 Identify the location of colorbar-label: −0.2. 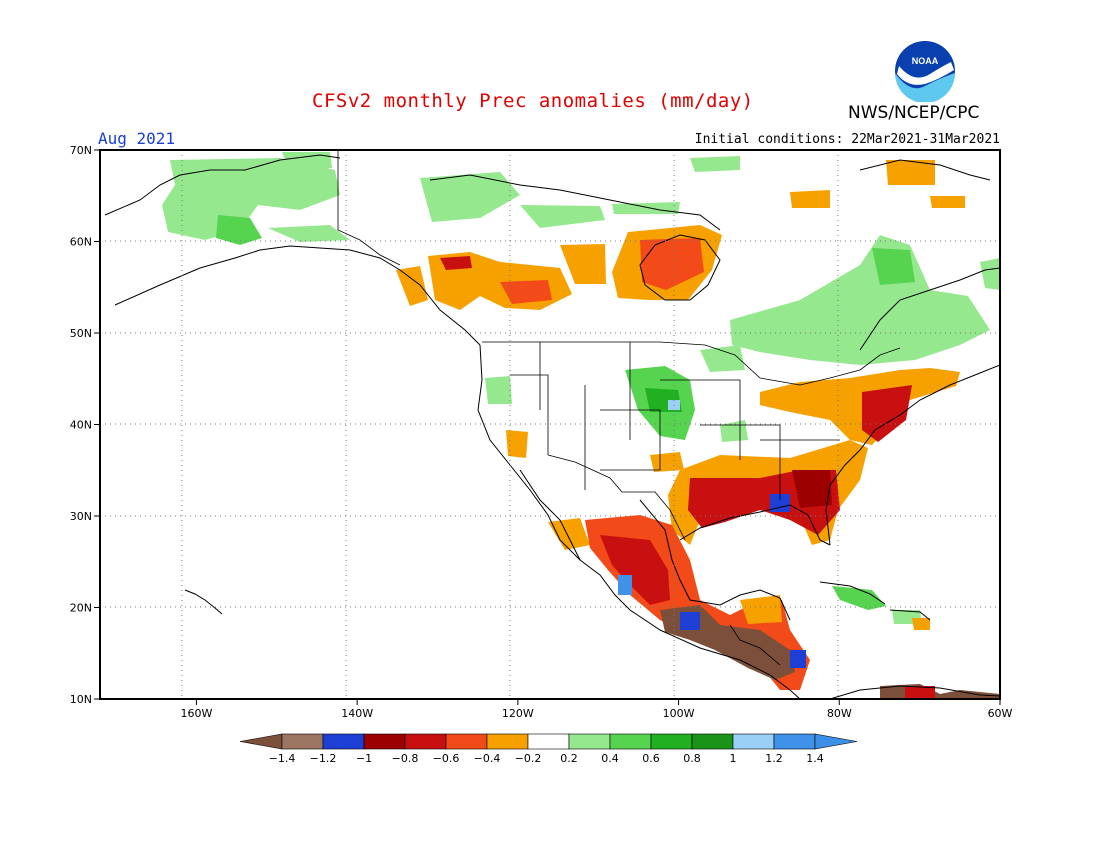
(528, 758).